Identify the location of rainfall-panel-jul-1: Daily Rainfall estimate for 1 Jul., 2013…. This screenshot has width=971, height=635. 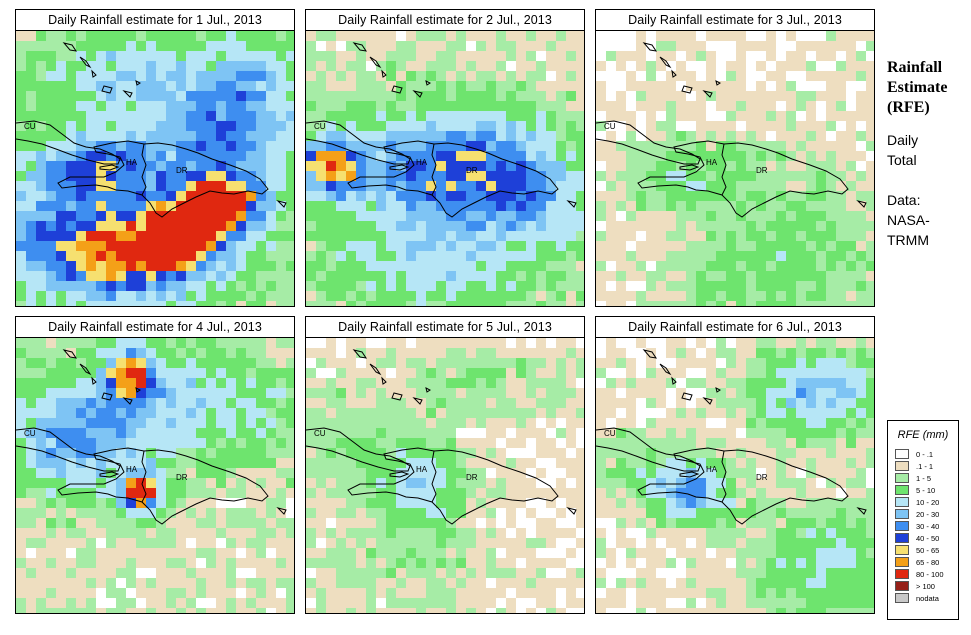
(155, 158).